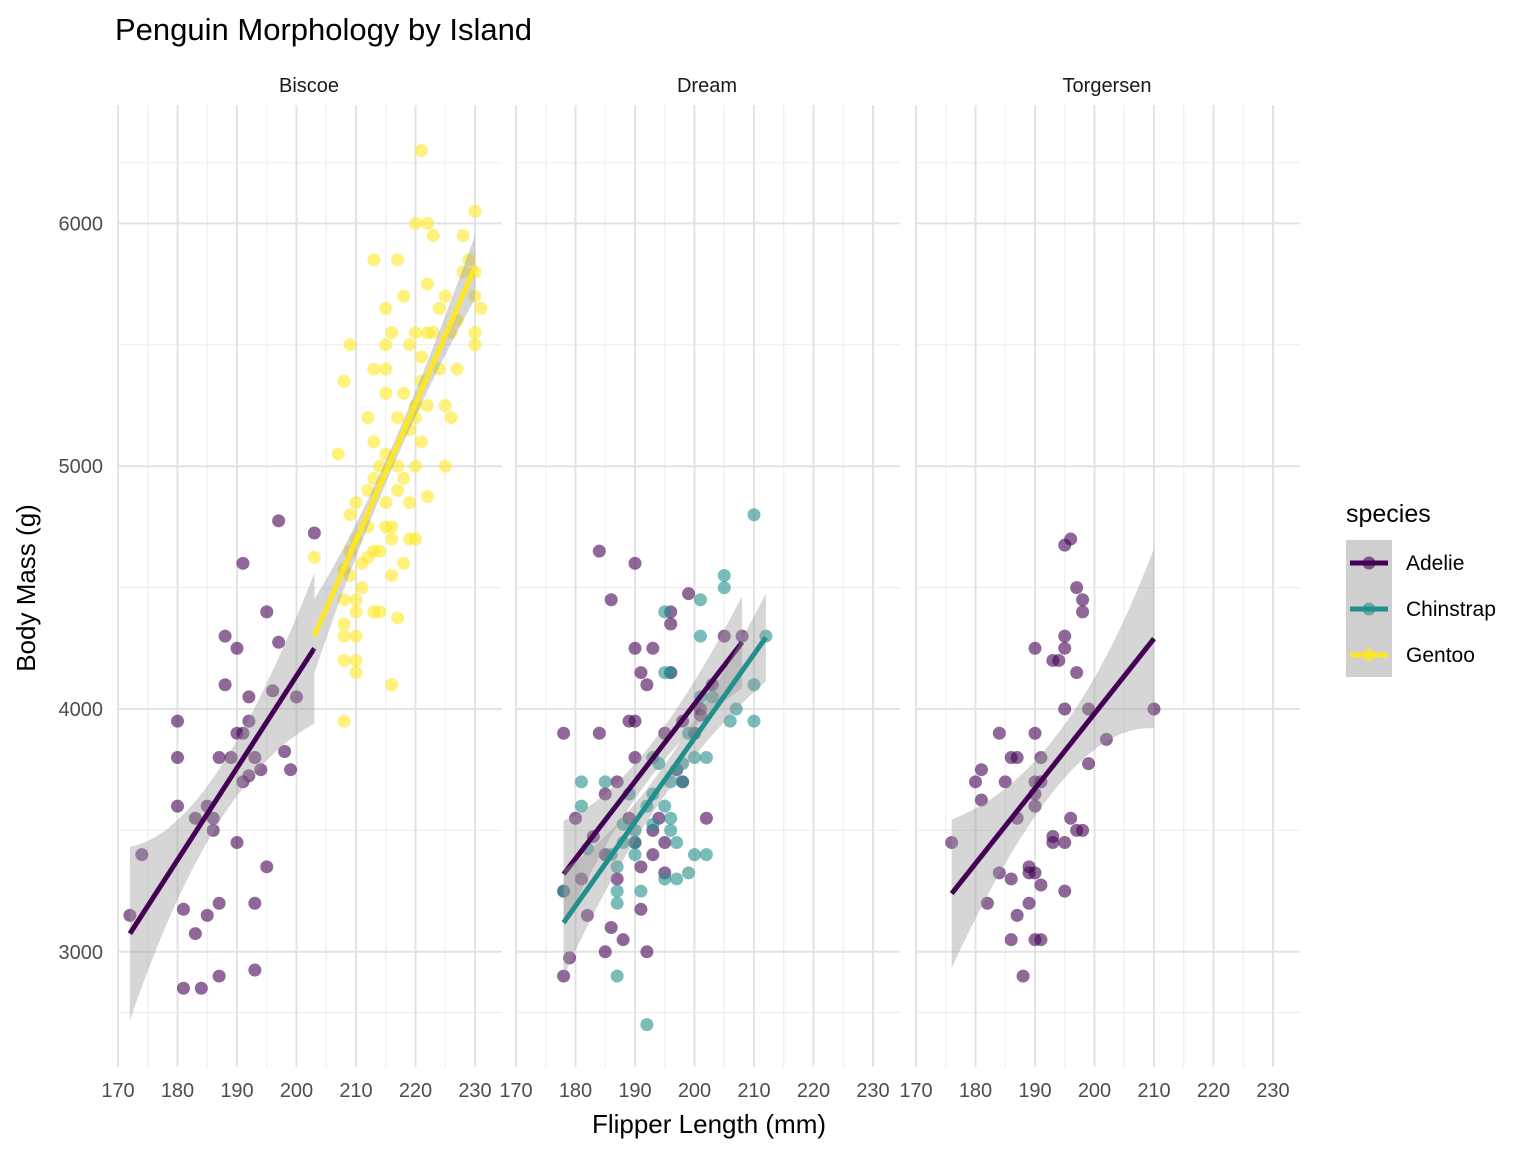 Image resolution: width=1536 pixels, height=1152 pixels. I want to click on y-tick-label: 3000, so click(81, 953).